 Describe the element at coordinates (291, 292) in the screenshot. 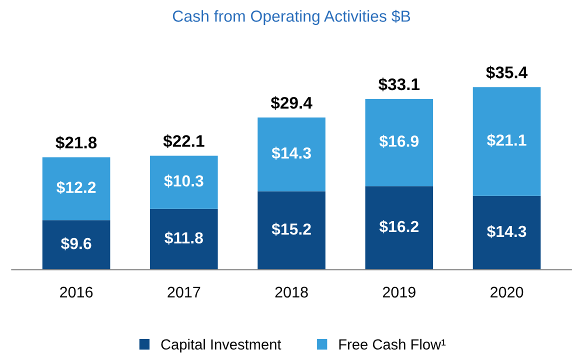

I see `x-tick-label: 2018` at that location.